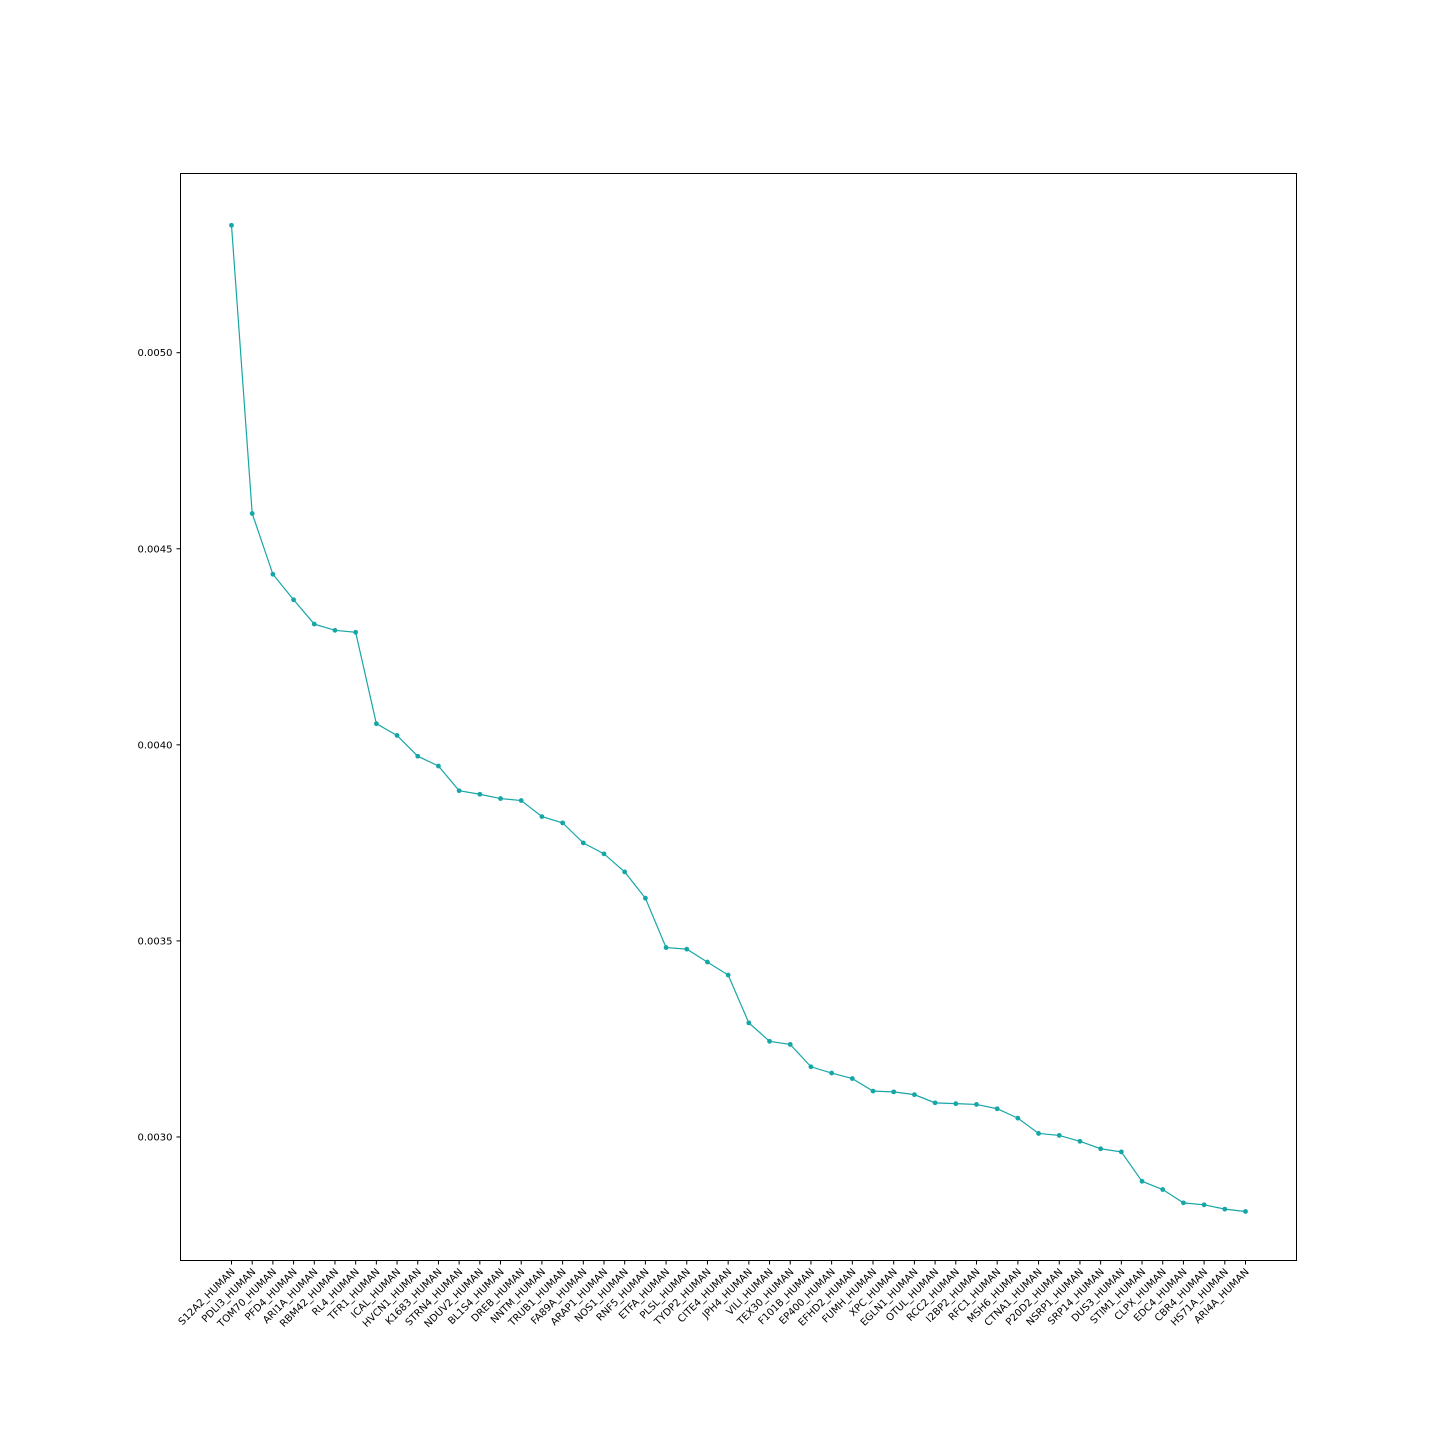 The height and width of the screenshot is (1444, 1440). What do you see at coordinates (155, 1137) in the screenshot?
I see `y-tick-label: 0.0030` at bounding box center [155, 1137].